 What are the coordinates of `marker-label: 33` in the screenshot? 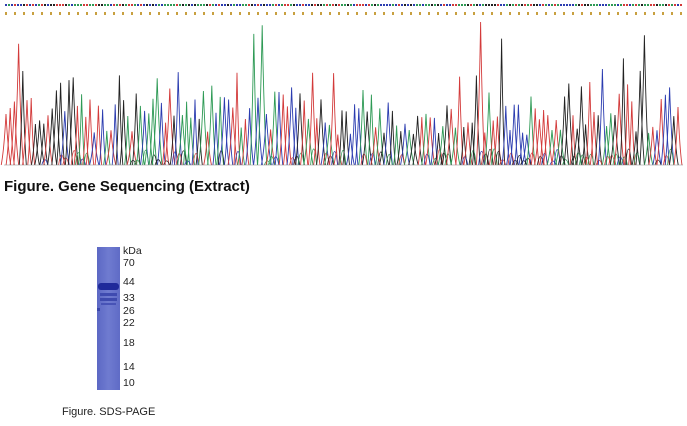 It's located at (129, 298).